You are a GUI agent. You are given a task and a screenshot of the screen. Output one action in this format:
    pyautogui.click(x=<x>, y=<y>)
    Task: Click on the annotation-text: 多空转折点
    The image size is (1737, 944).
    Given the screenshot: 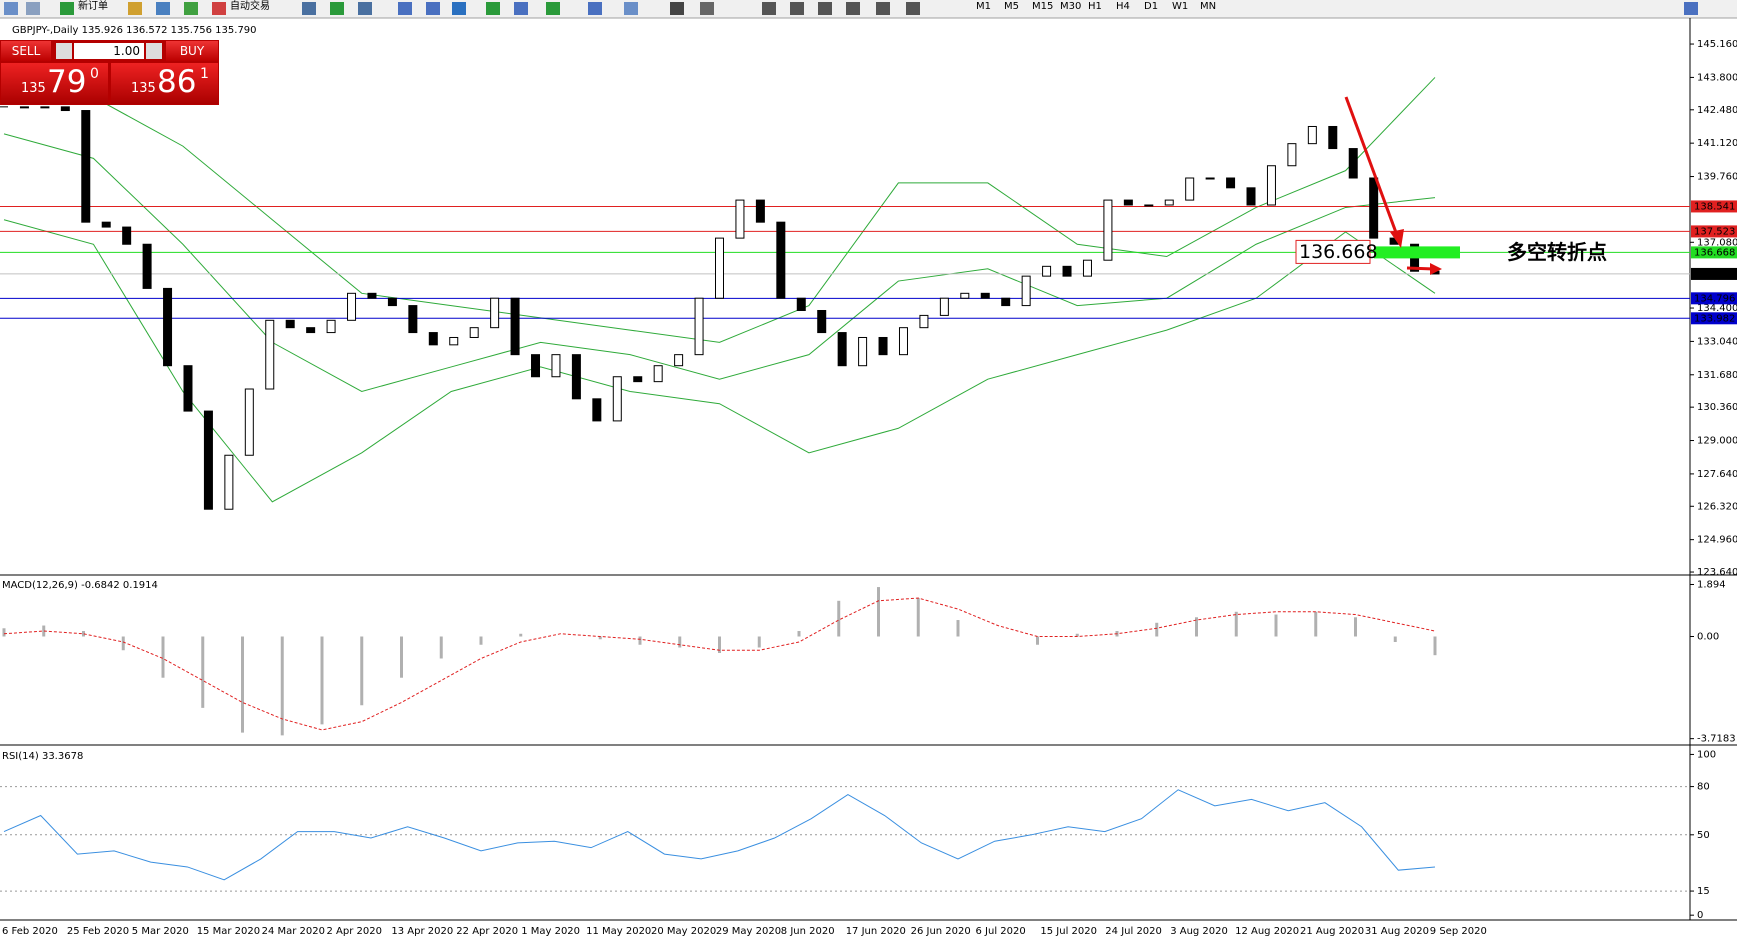 What is the action you would take?
    pyautogui.click(x=1557, y=252)
    